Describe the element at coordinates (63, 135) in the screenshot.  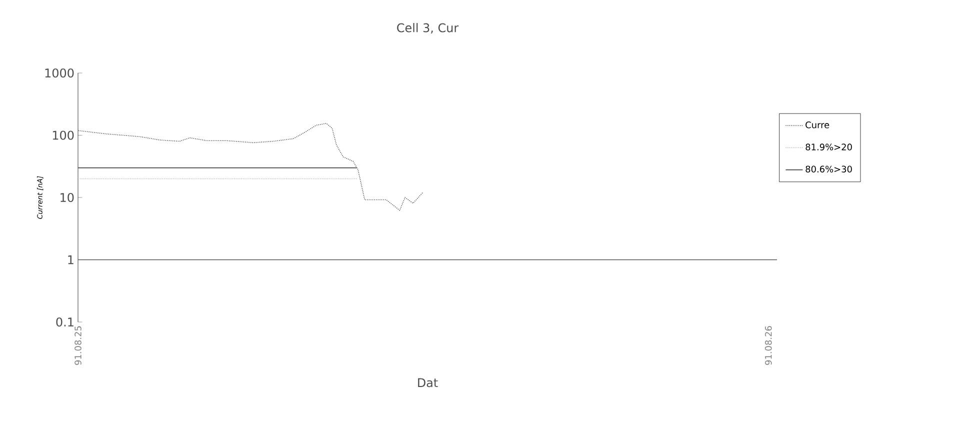
I see `y-tick-label: 100` at that location.